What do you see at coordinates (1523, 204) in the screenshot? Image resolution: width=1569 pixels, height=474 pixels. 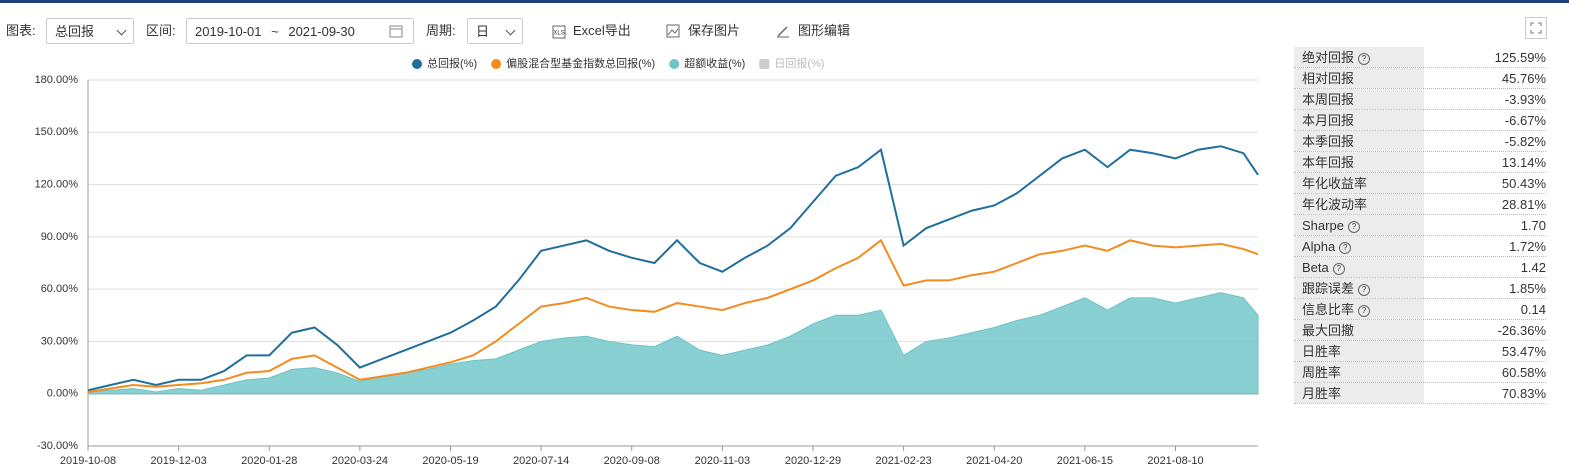 I see `stats-value: 28.81%` at bounding box center [1523, 204].